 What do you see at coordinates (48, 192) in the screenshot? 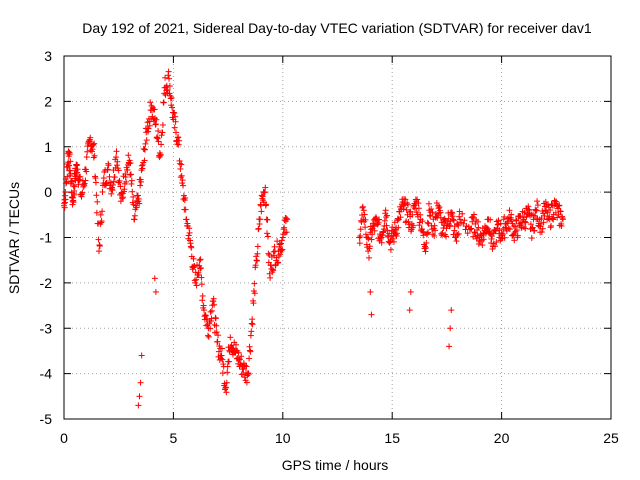
I see `y-tick-label: 0` at bounding box center [48, 192].